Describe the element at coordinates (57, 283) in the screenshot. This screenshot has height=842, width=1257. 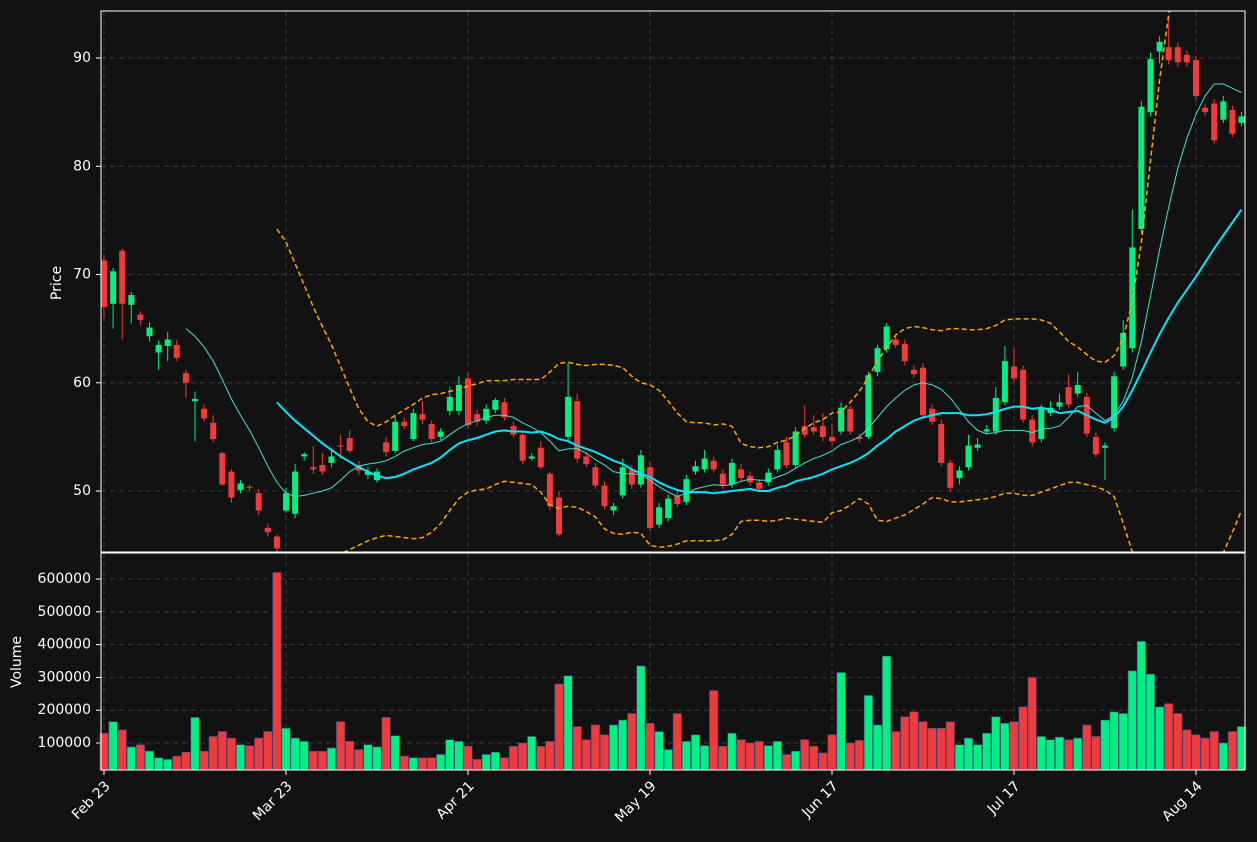
I see `y-axis-label: Price` at that location.